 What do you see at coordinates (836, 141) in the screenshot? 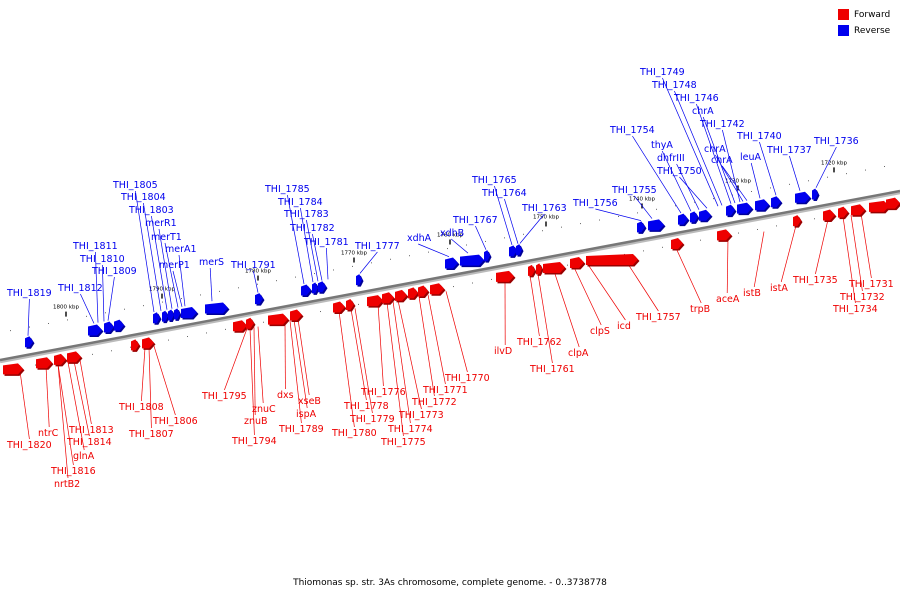
I see `reverse-gene-label: THI_1736` at bounding box center [836, 141].